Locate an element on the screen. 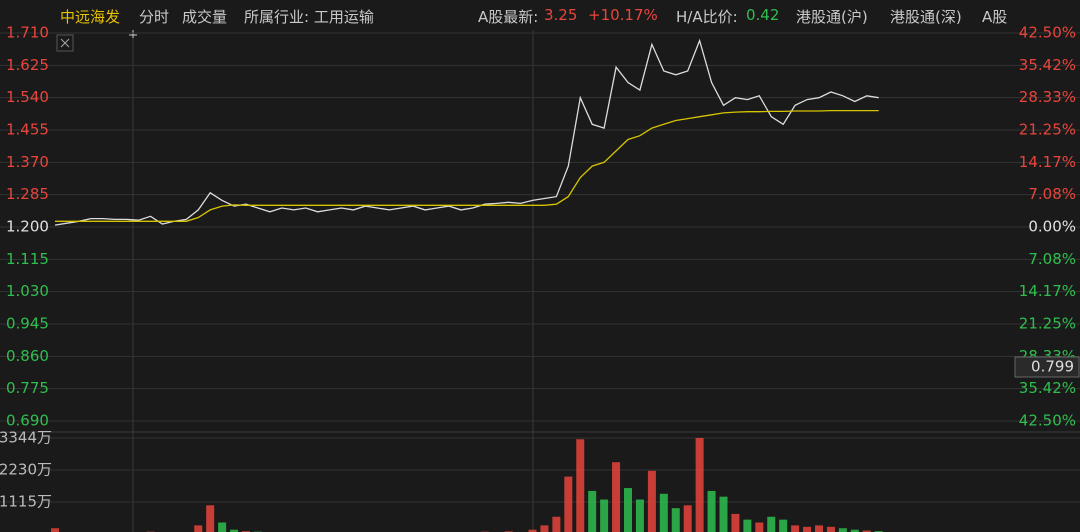 The width and height of the screenshot is (1080, 532). close-button is located at coordinates (65, 43).